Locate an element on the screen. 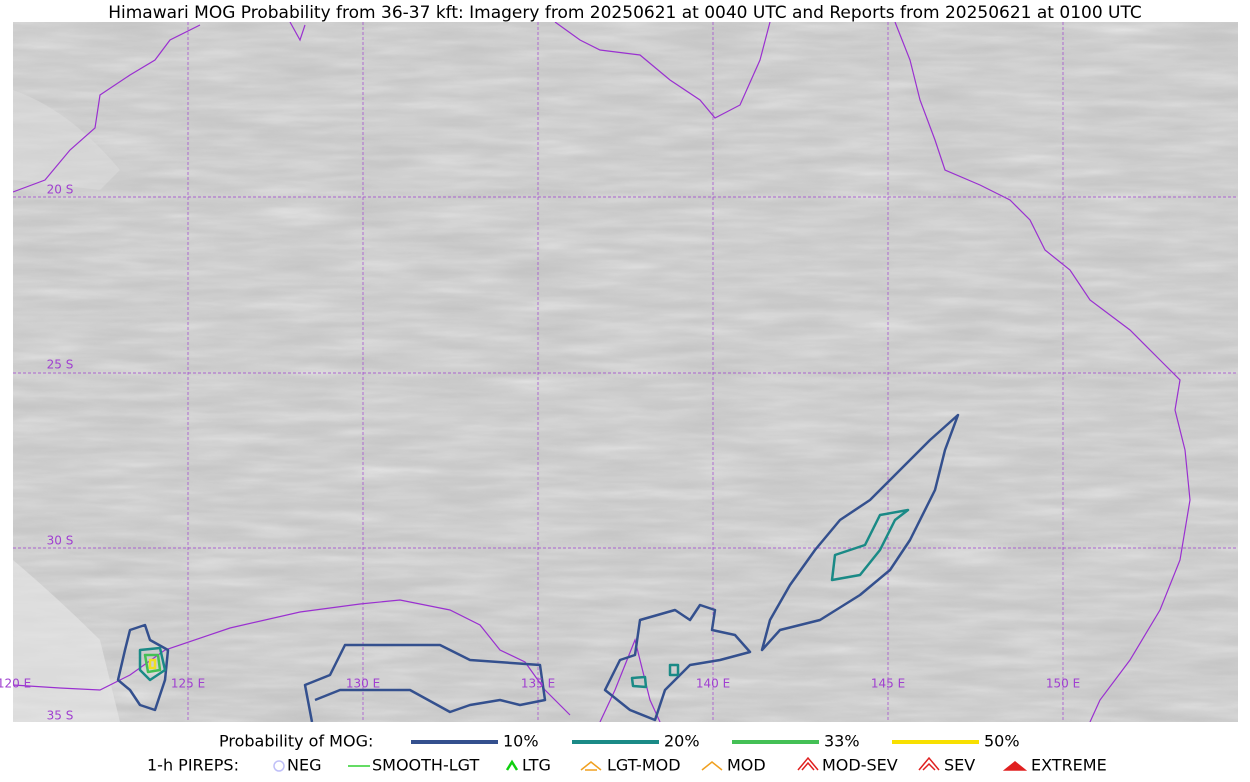 The height and width of the screenshot is (782, 1250). lon-label: 140 E is located at coordinates (713, 684).